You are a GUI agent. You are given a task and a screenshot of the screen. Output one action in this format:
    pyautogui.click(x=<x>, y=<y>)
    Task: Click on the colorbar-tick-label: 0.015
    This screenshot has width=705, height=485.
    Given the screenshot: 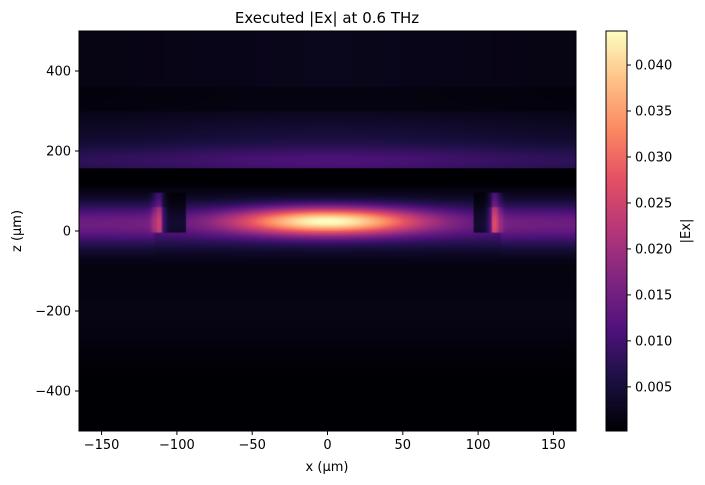 What is the action you would take?
    pyautogui.click(x=653, y=295)
    